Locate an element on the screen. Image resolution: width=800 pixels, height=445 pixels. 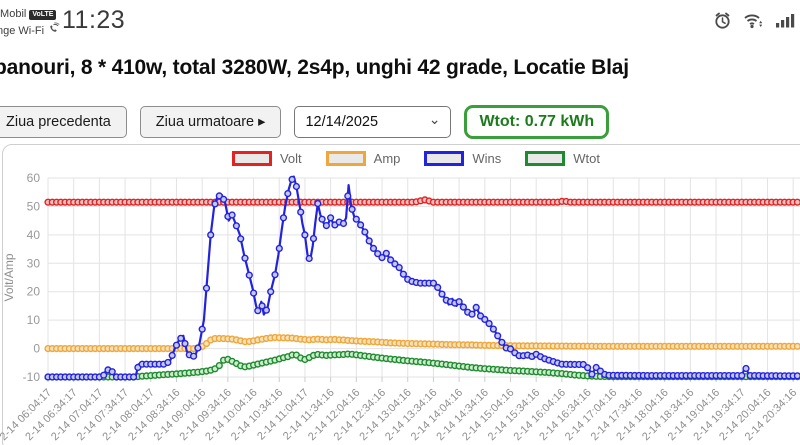
svg-text: 50 is located at coordinates (34, 206).